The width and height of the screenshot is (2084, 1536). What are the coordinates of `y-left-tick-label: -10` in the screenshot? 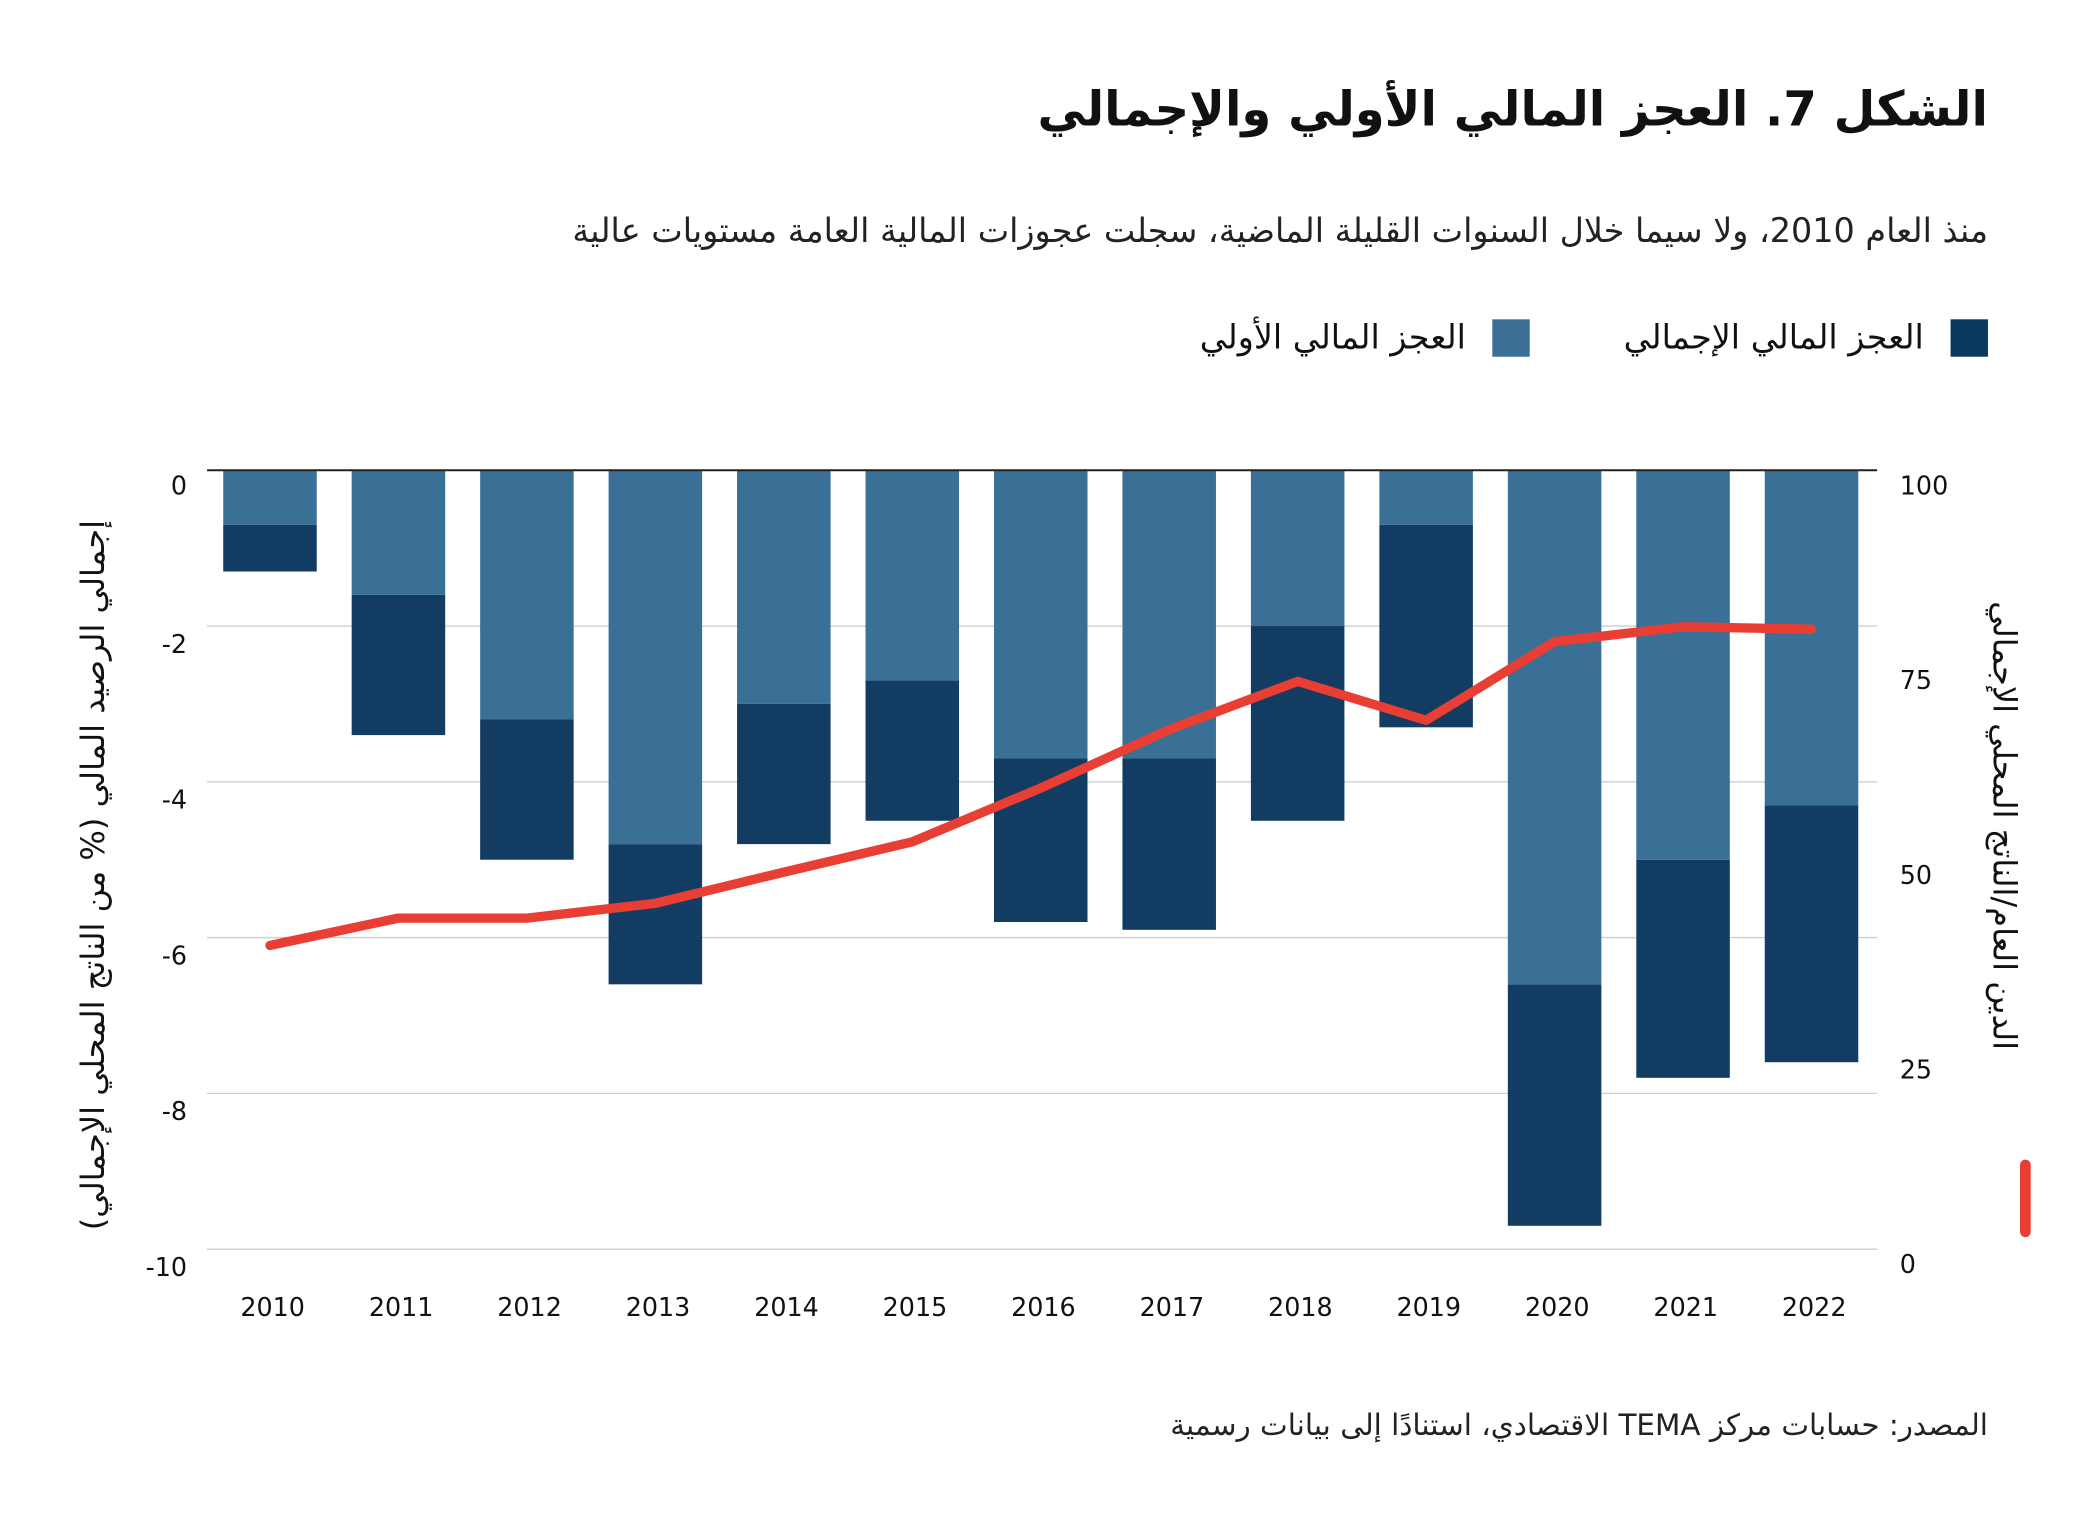 It's located at (166, 1267).